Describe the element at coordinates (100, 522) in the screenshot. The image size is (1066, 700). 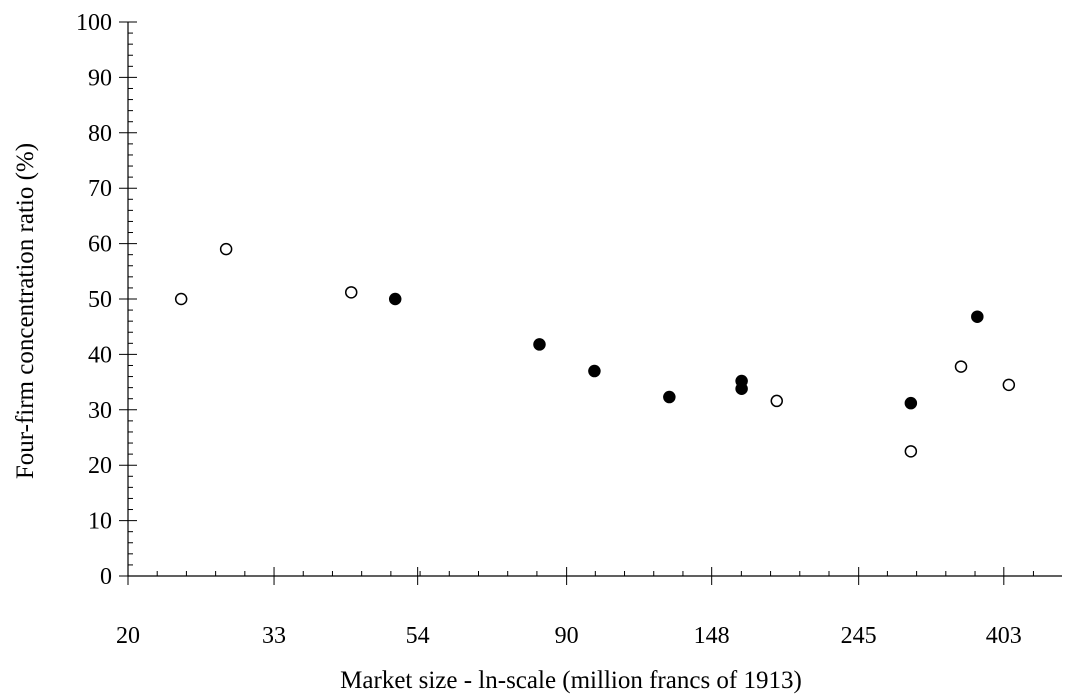
I see `y-tick-label: 10` at that location.